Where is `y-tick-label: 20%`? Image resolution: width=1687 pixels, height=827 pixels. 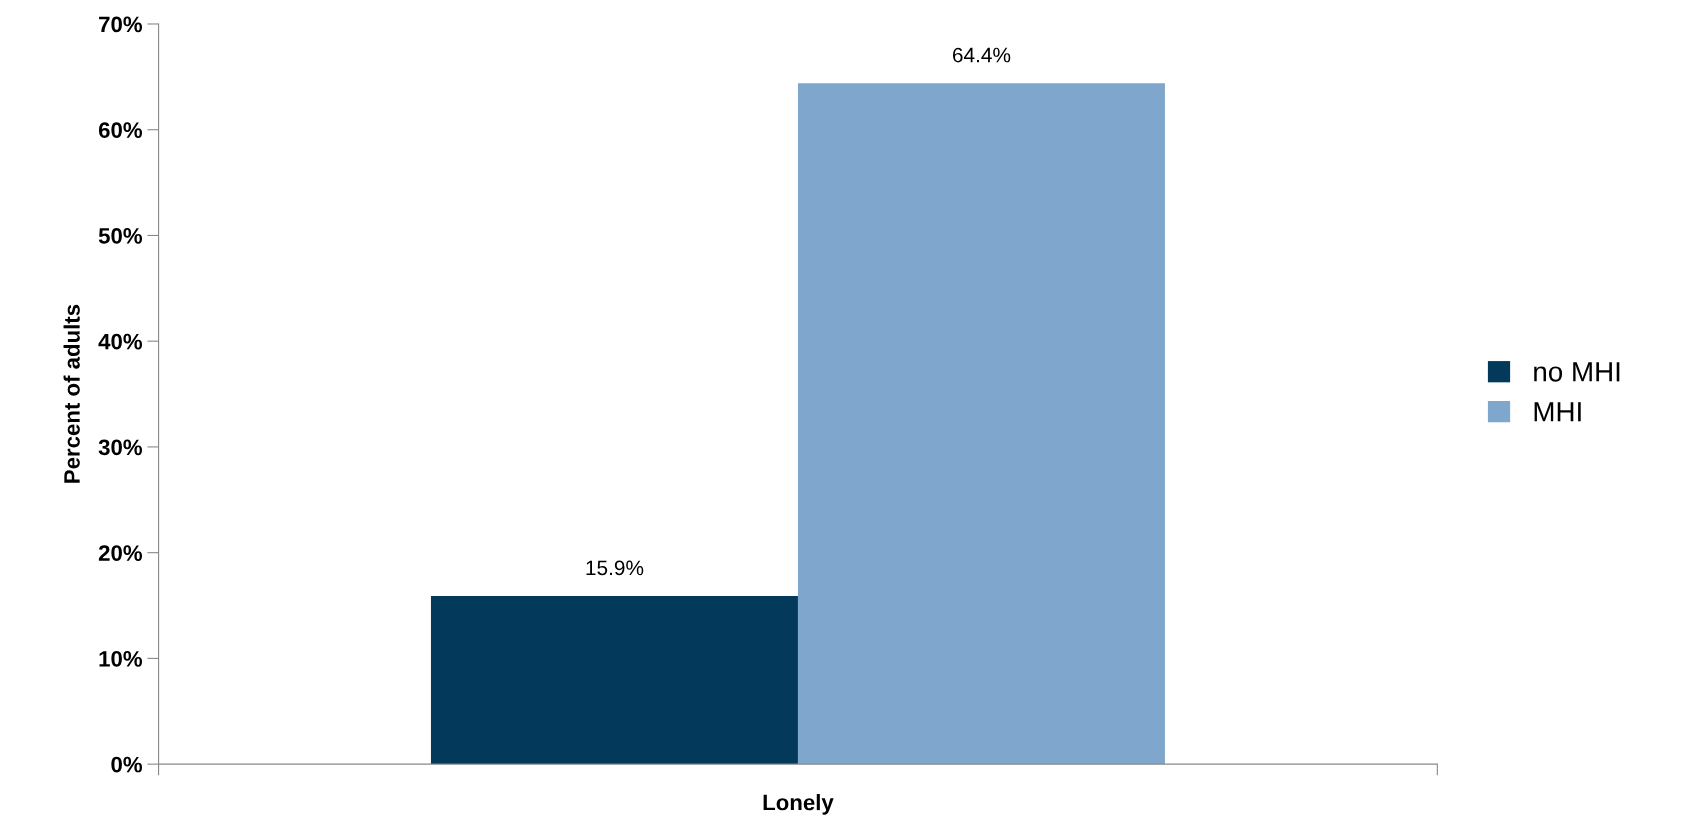 y-tick-label: 20% is located at coordinates (120, 553).